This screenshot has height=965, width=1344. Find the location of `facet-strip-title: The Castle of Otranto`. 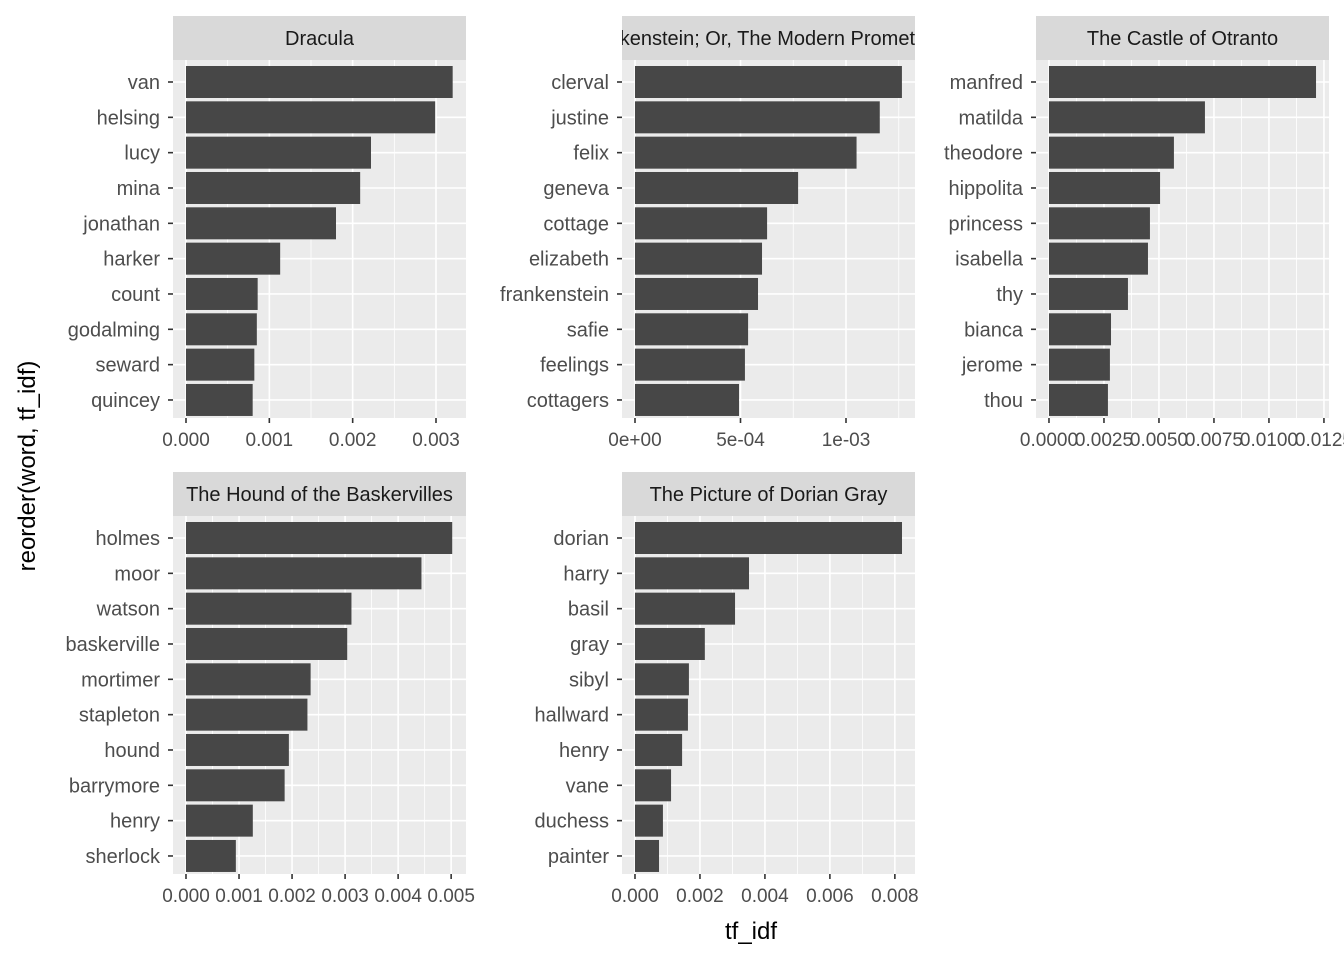

facet-strip-title: The Castle of Otranto is located at coordinates (1182, 39).